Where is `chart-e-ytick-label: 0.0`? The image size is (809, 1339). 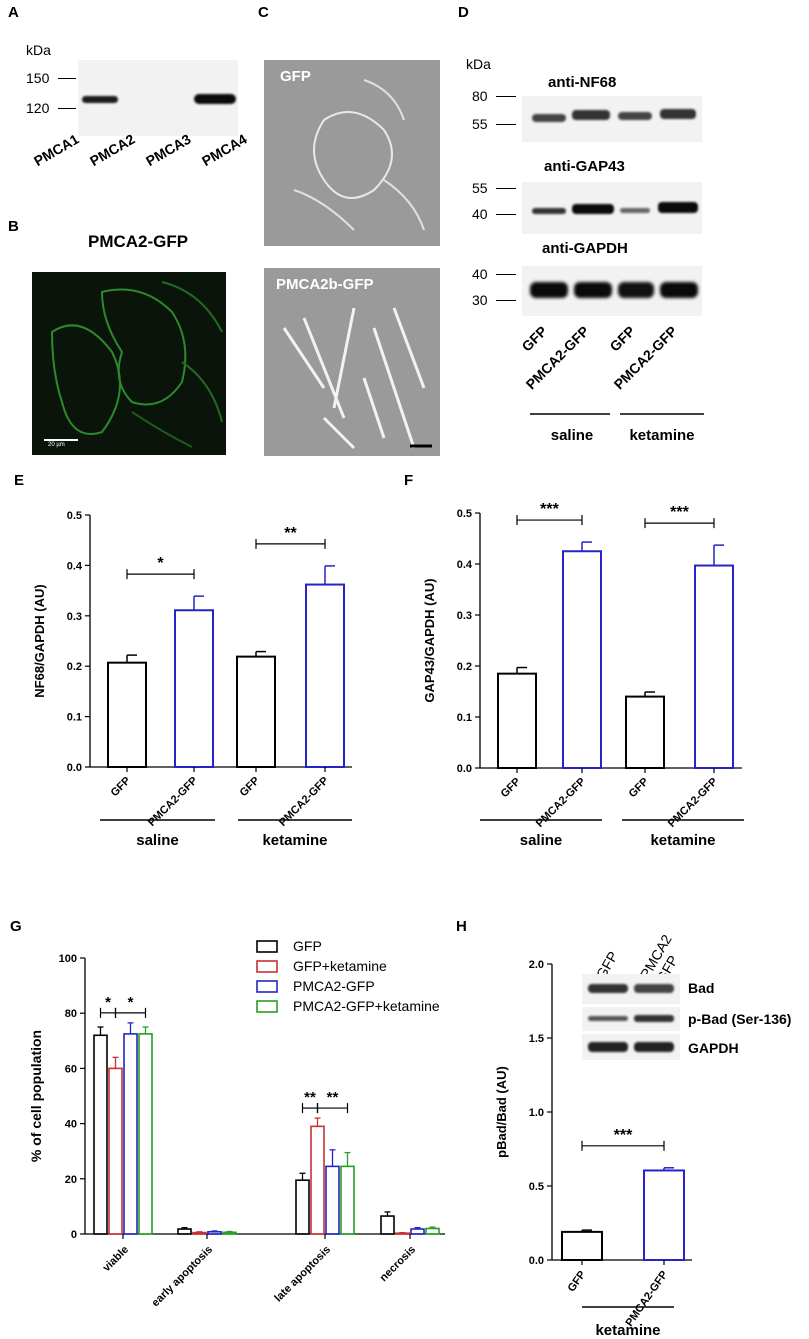 chart-e-ytick-label: 0.0 is located at coordinates (74, 768).